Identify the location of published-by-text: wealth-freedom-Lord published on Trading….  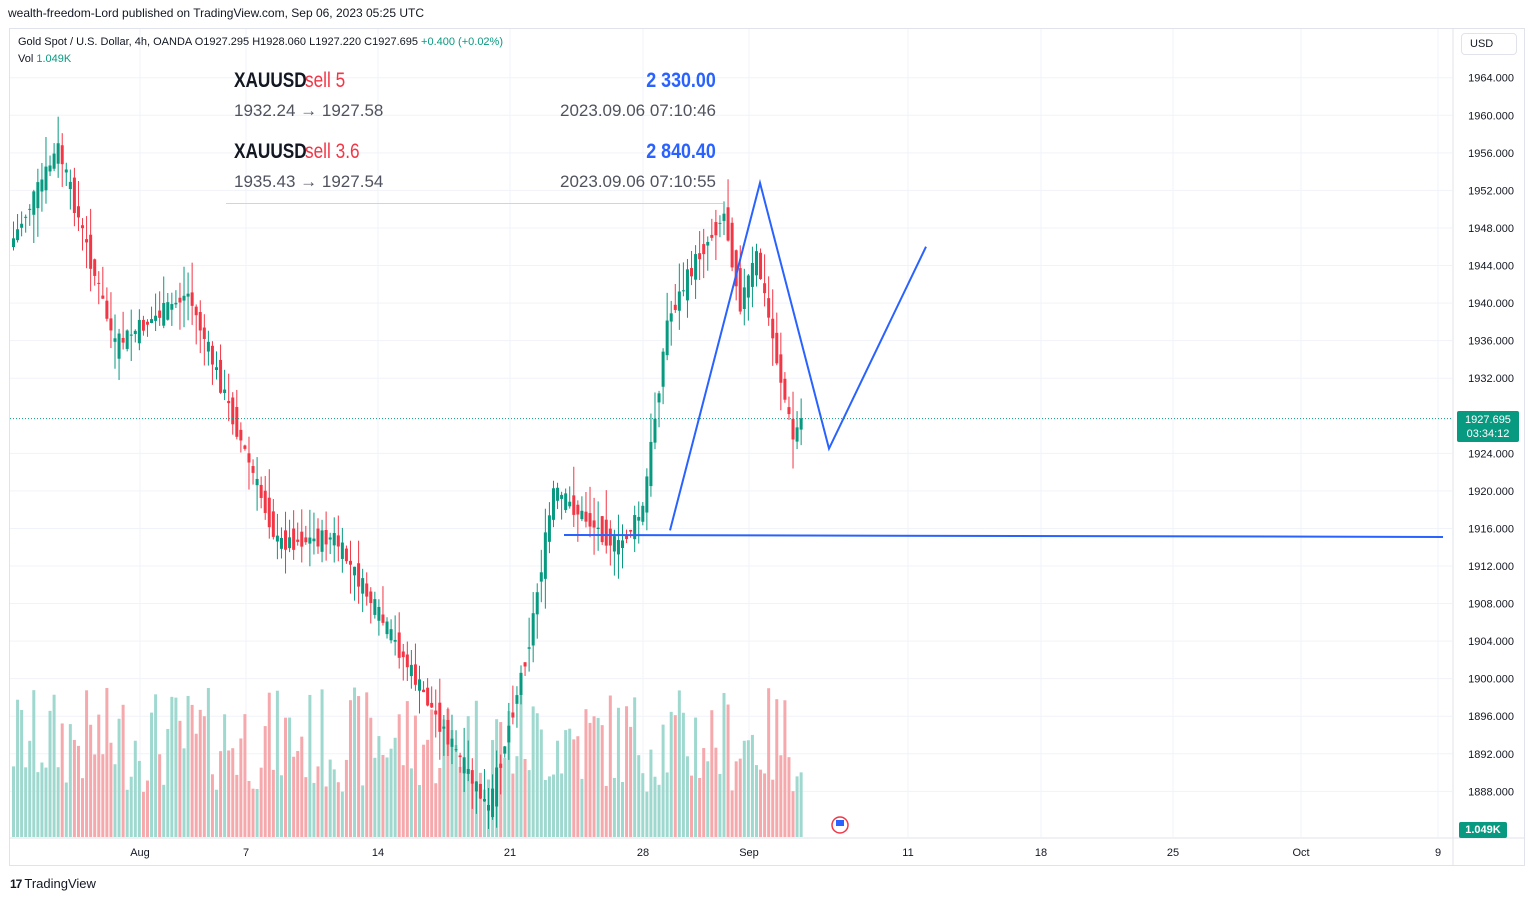
(216, 13).